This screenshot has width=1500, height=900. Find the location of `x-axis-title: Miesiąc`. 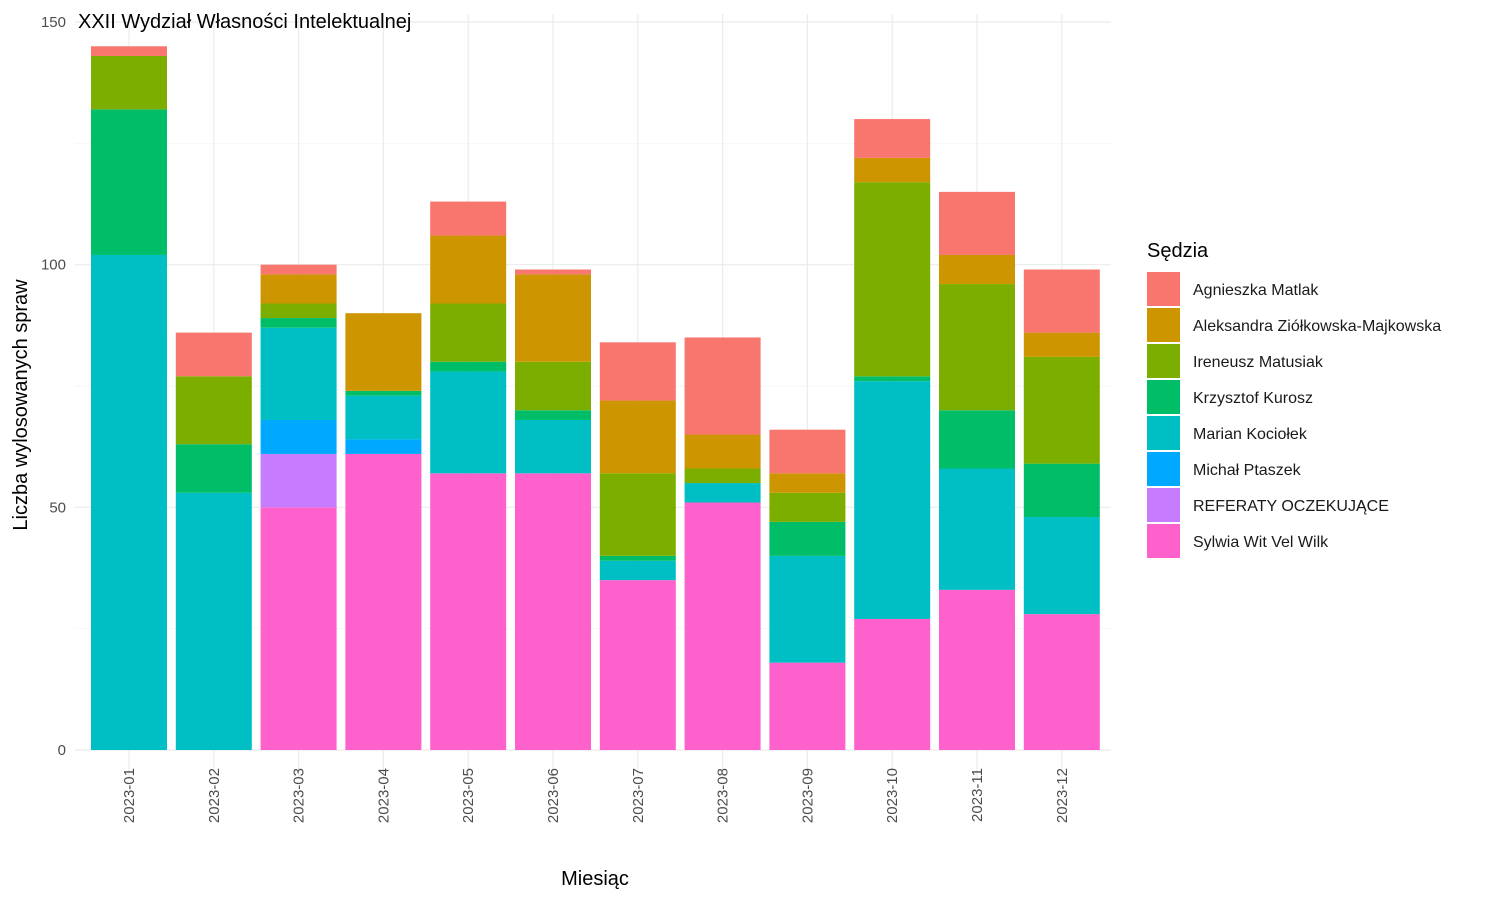

x-axis-title: Miesiąc is located at coordinates (595, 879).